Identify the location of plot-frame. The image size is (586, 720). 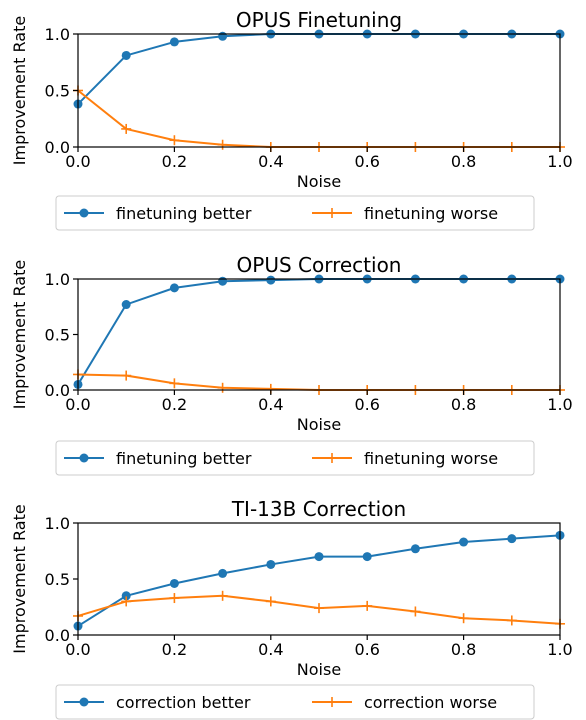
(319, 90).